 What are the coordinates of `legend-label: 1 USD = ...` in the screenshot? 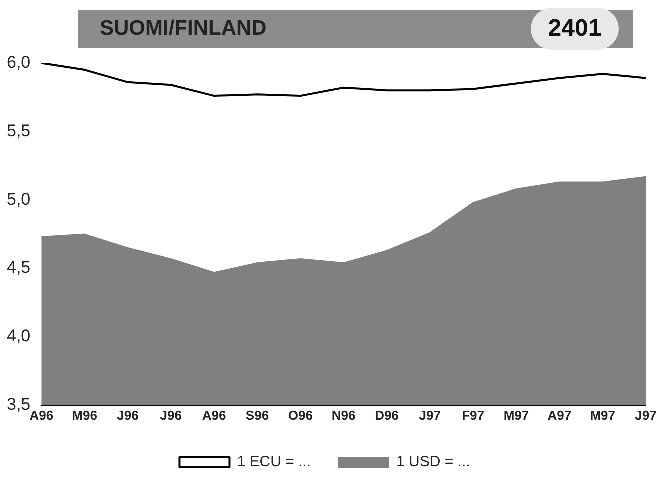 It's located at (433, 462).